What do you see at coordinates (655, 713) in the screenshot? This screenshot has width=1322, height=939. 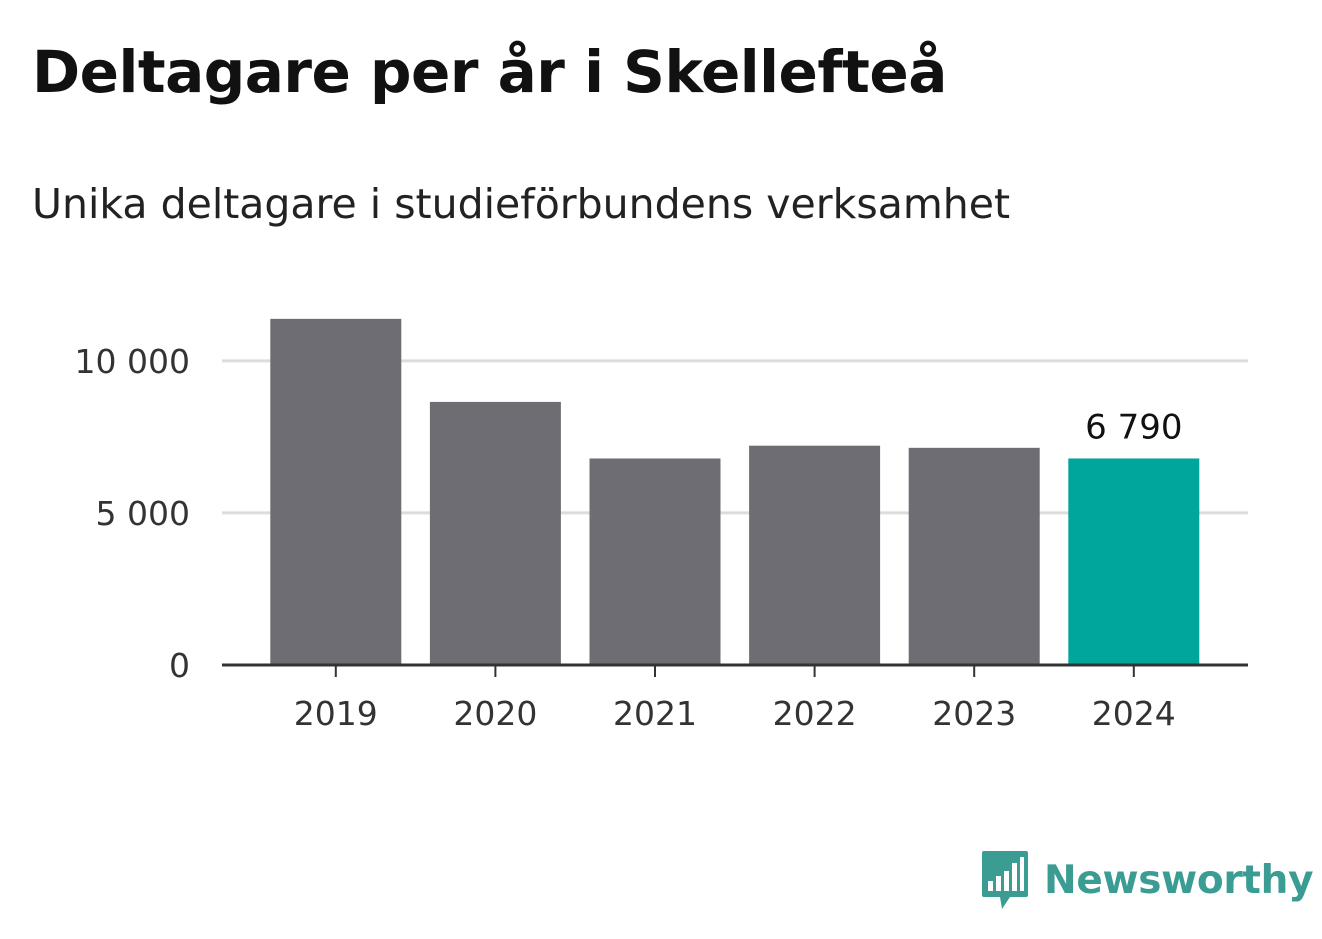 I see `x-tick-label: 2021` at bounding box center [655, 713].